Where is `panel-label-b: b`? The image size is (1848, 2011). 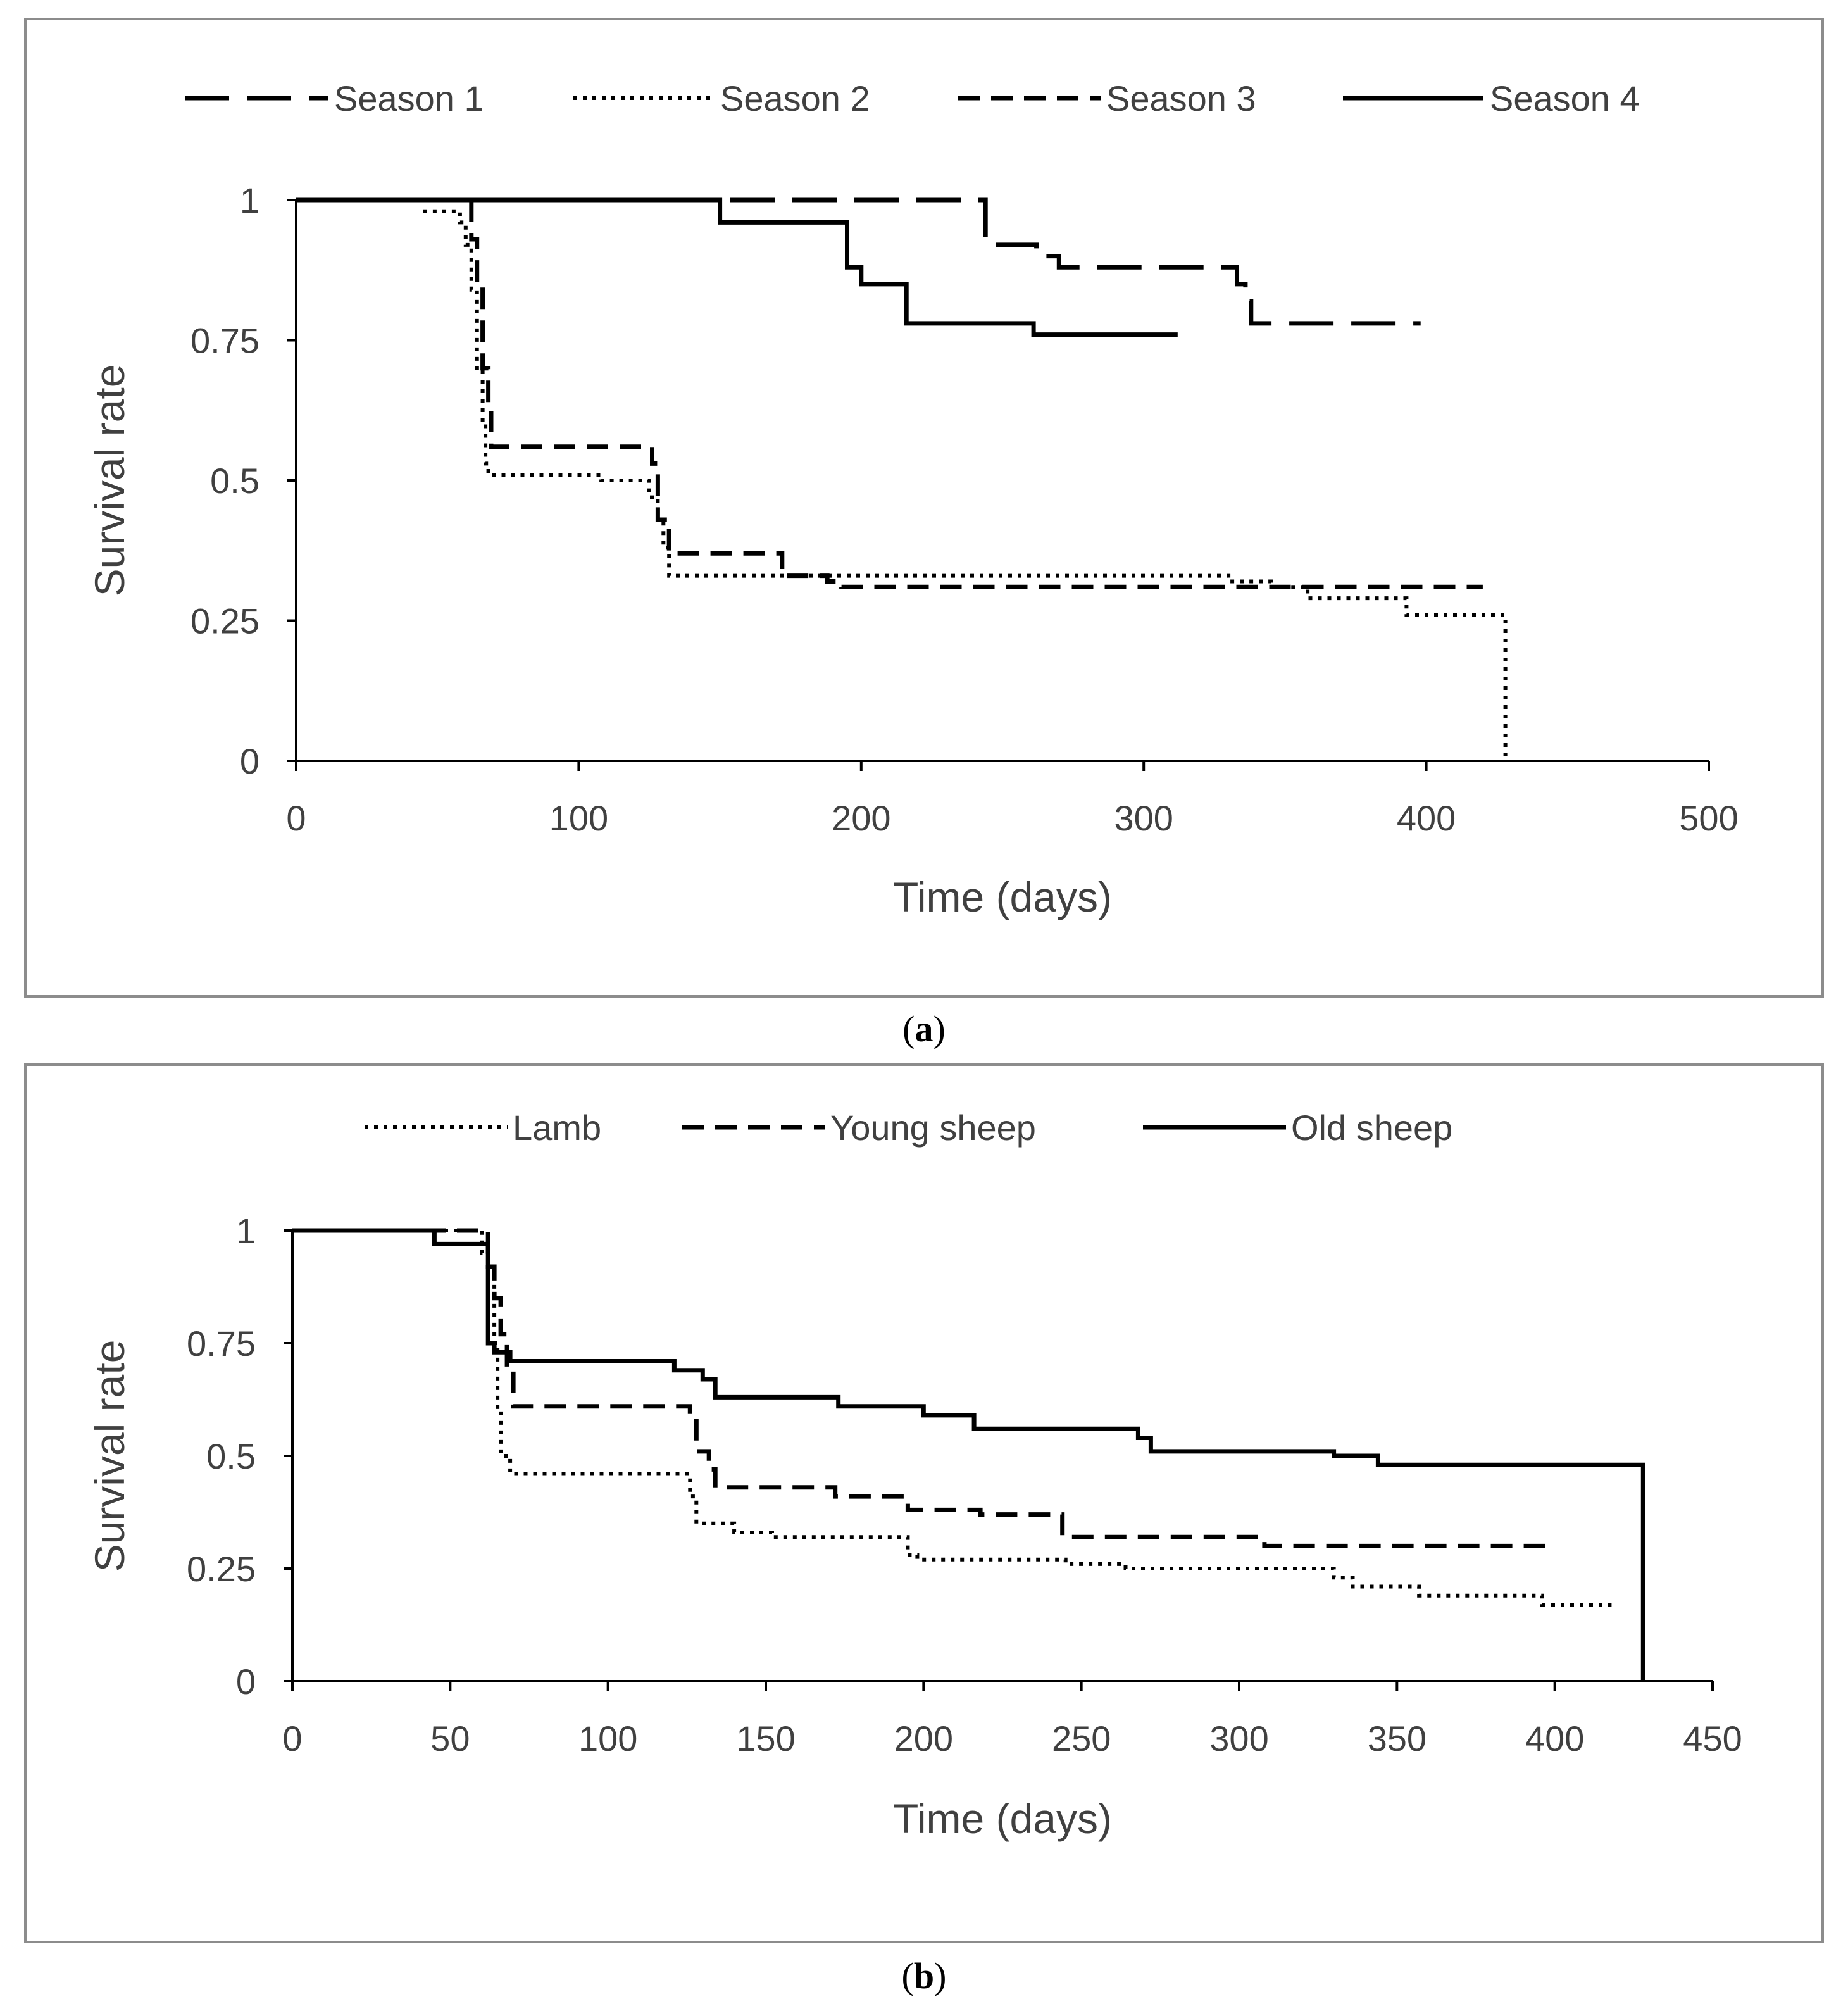
panel-label-b: b is located at coordinates (924, 1975).